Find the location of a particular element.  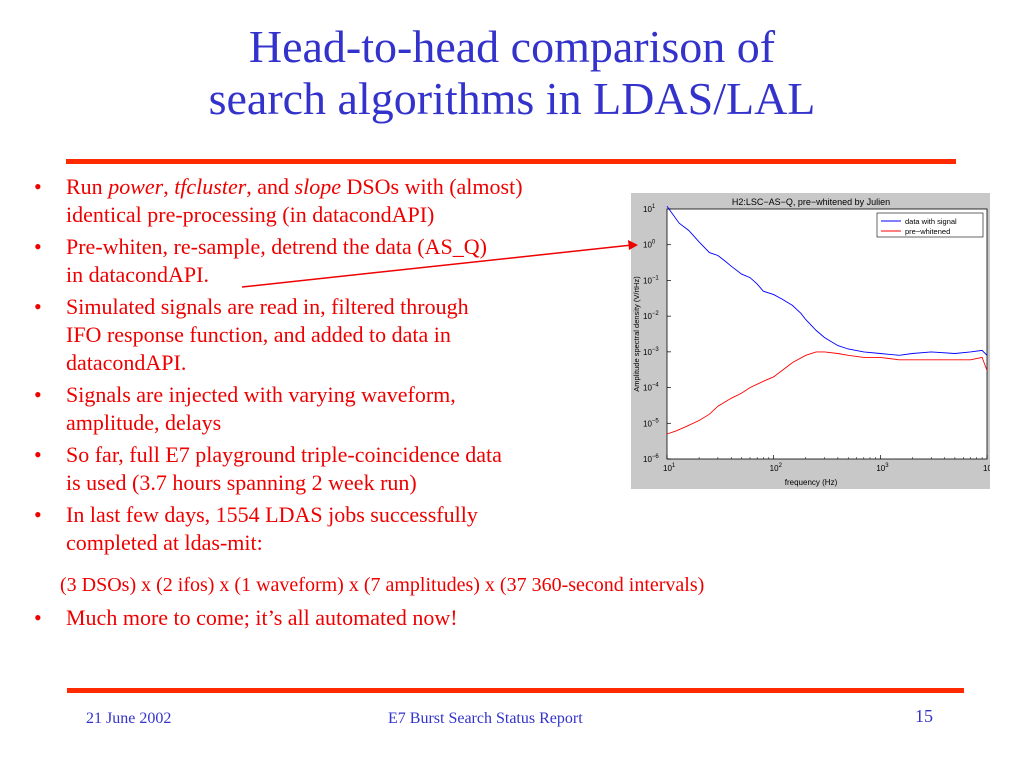

legend-label: data with signal is located at coordinates (931, 221).